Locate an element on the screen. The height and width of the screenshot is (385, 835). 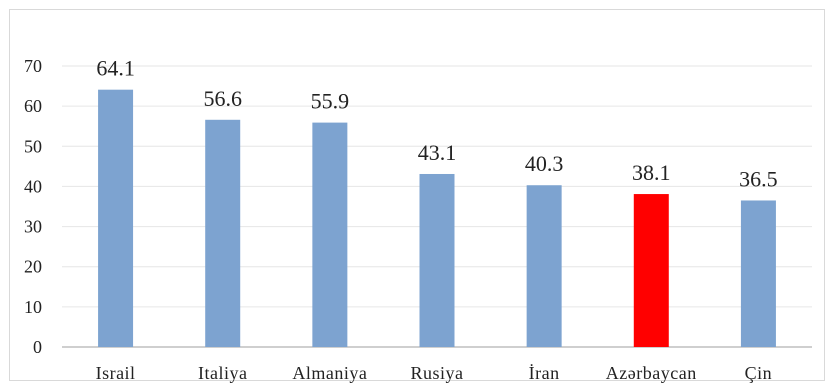
data-label: 38.1 is located at coordinates (651, 172).